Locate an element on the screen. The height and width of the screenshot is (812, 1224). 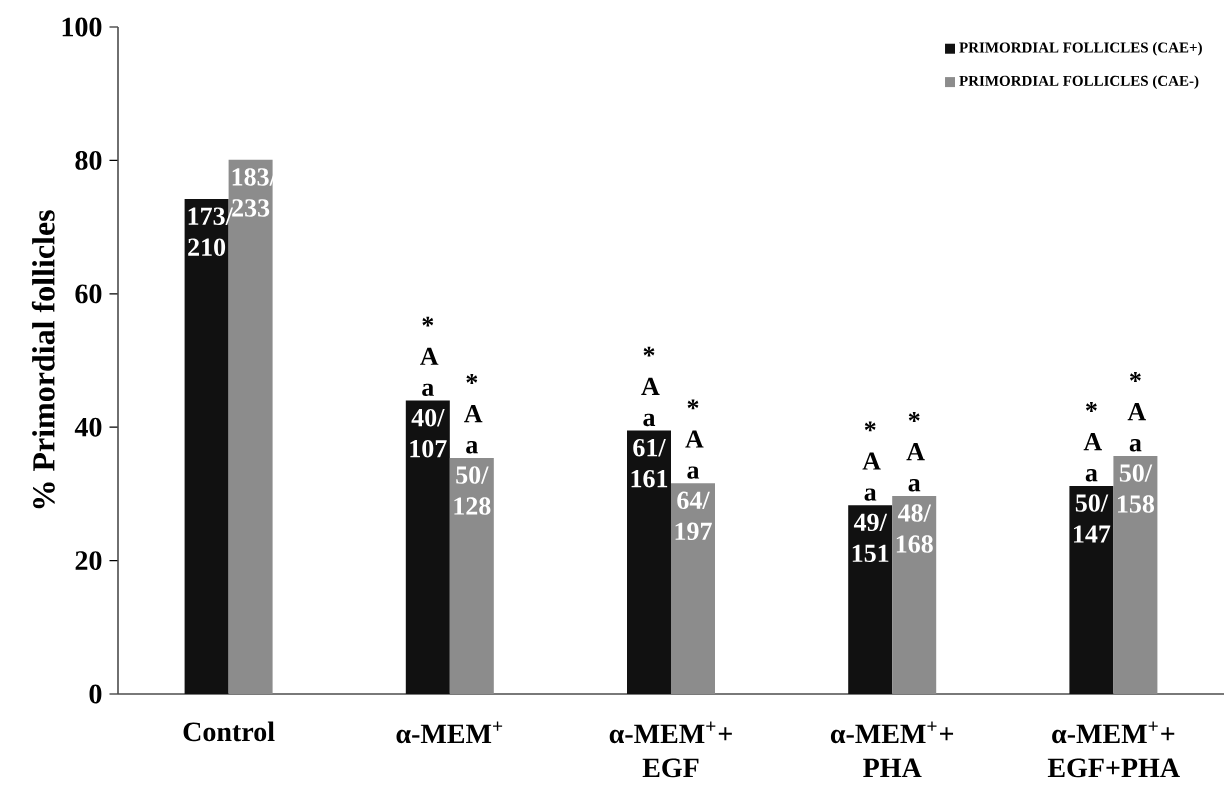
data-label: 49/ 151 is located at coordinates (870, 538).